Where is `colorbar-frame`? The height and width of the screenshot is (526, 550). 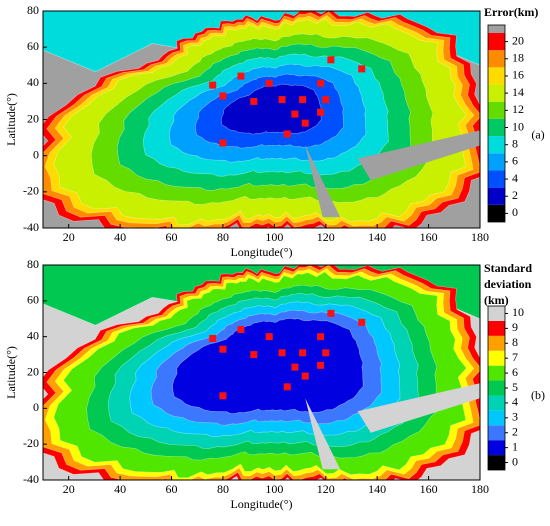 colorbar-frame is located at coordinates (496, 123).